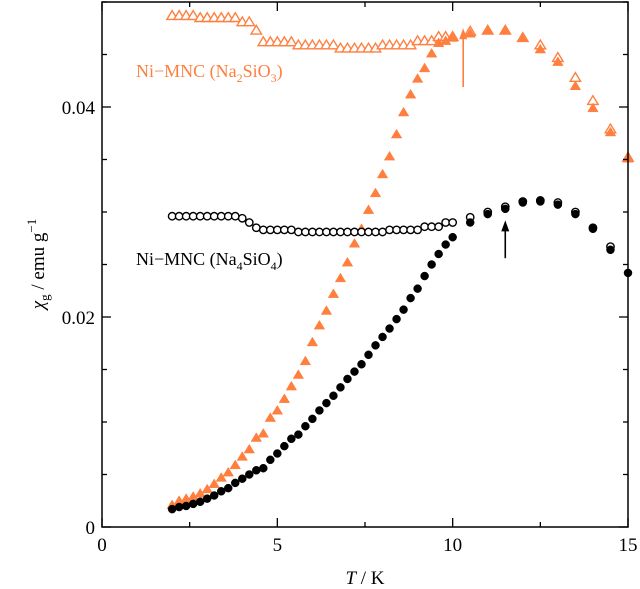 This screenshot has height=589, width=640. Describe the element at coordinates (38, 265) in the screenshot. I see `y-axis-title: χg / emu g−1` at that location.